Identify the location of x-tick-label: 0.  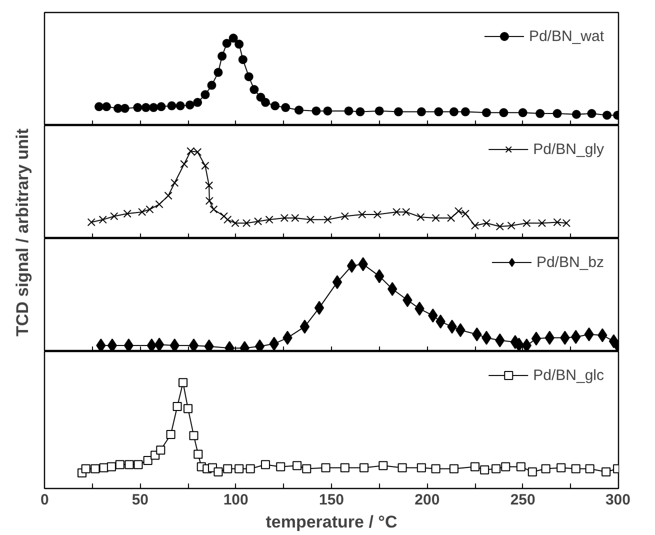
(44, 500).